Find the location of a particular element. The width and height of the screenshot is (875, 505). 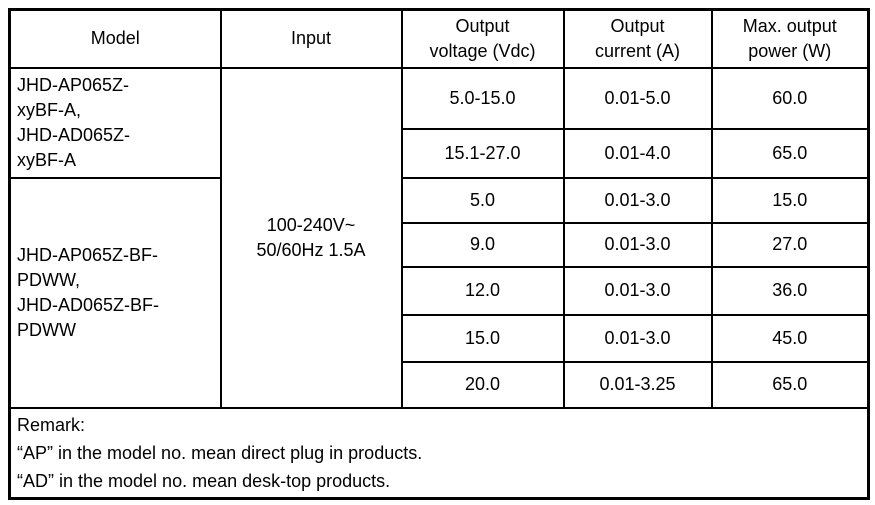

header-model: Model is located at coordinates (115, 38).